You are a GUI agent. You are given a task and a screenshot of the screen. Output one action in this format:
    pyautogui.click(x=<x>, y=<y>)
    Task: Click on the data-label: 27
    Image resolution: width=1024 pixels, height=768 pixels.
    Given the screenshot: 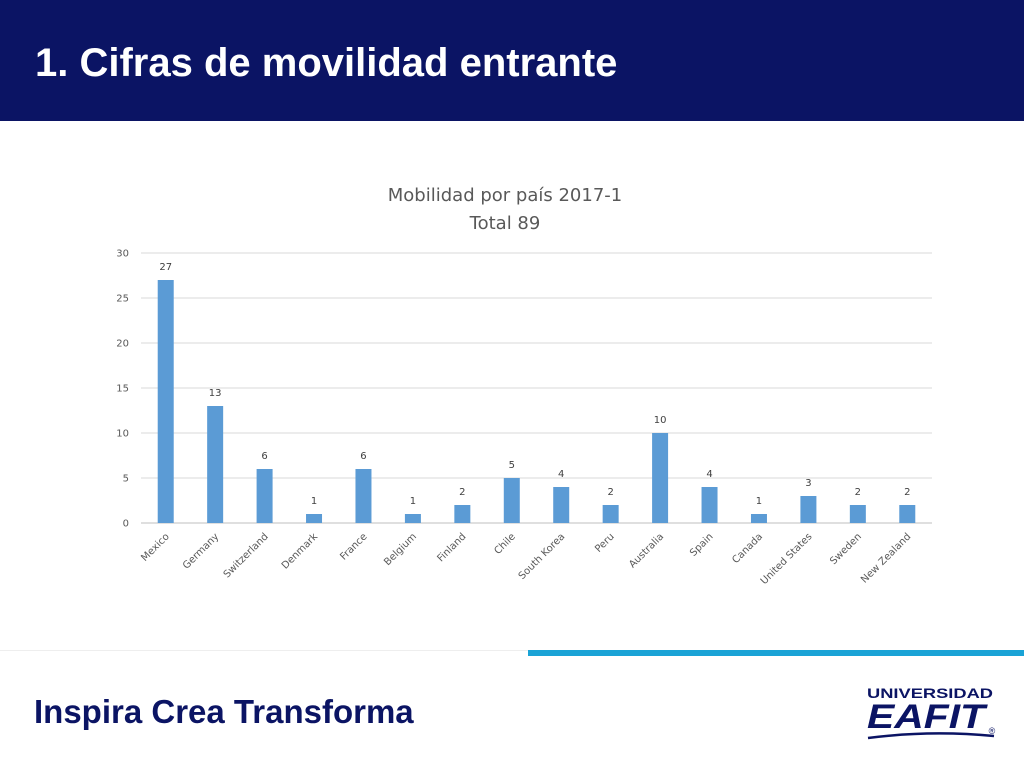 What is the action you would take?
    pyautogui.click(x=165, y=267)
    